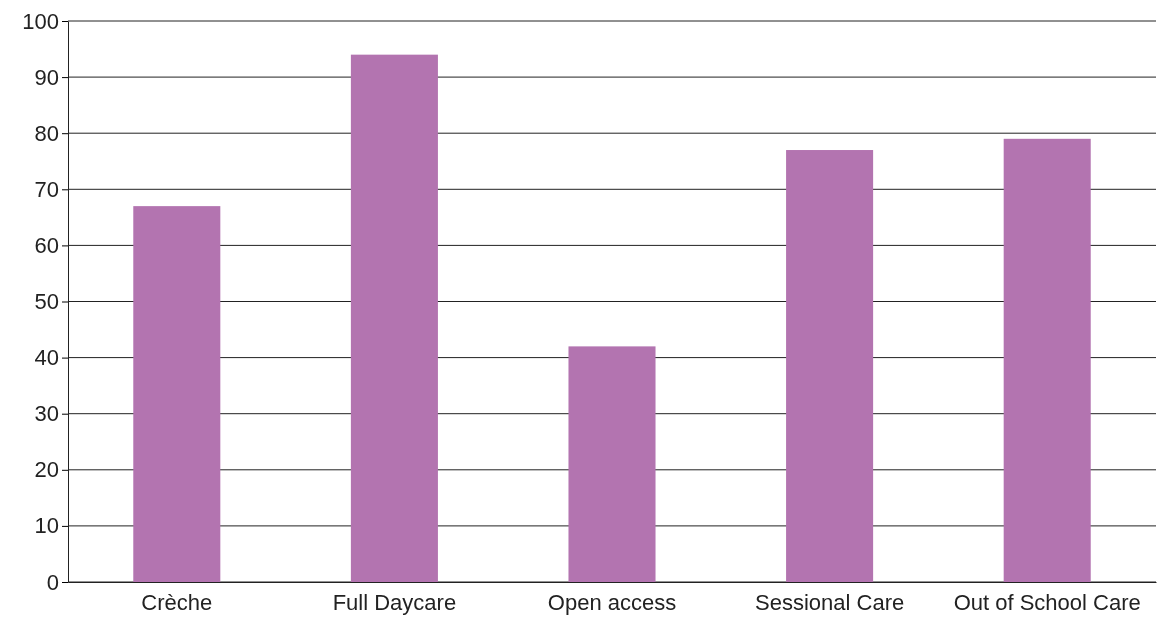  I want to click on y-tick-label: 80, so click(46, 133).